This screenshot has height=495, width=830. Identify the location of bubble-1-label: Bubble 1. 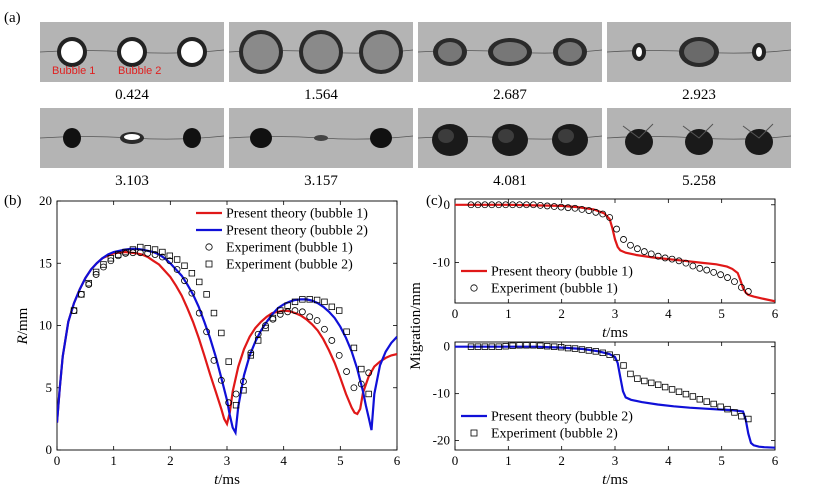
(73, 71).